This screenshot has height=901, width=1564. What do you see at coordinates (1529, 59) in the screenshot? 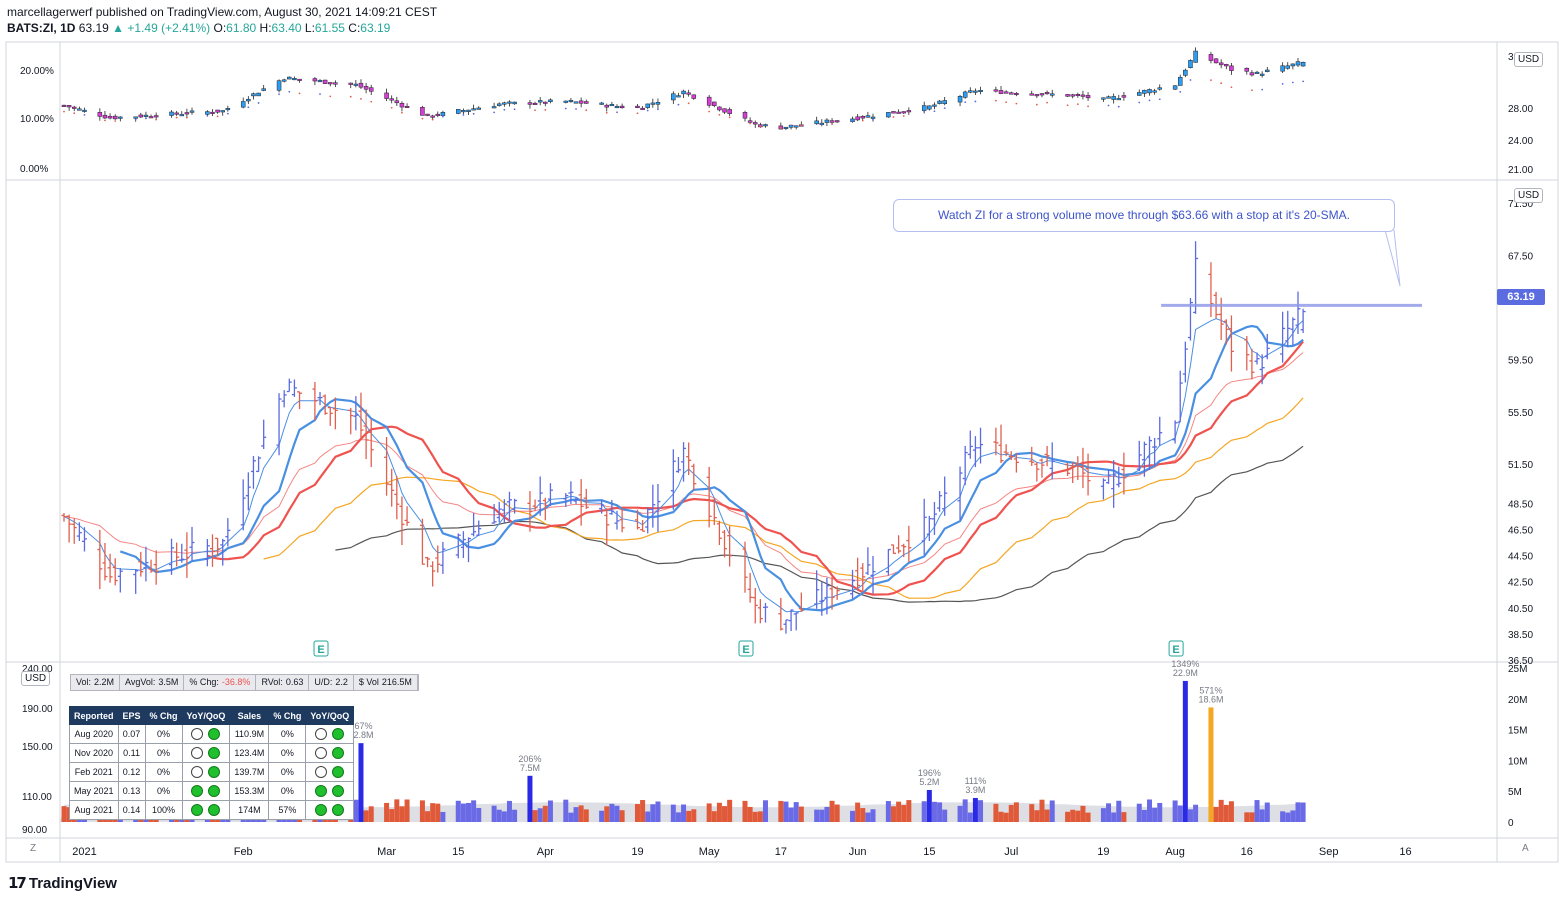
I see `top-pane-currency: USD` at bounding box center [1529, 59].